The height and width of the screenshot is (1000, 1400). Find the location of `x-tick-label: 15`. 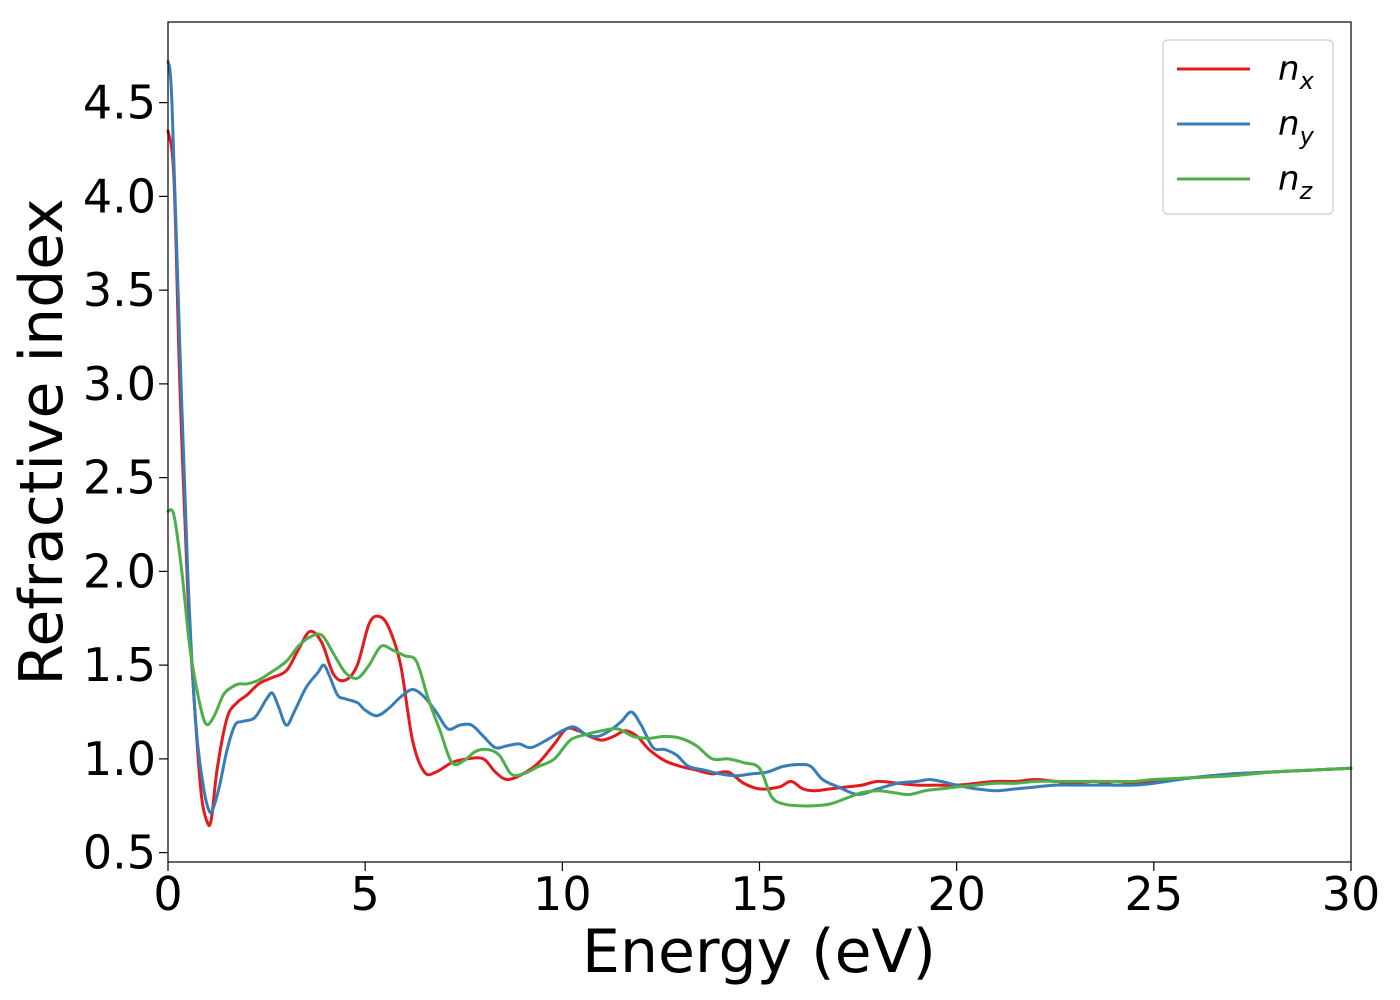

x-tick-label: 15 is located at coordinates (759, 894).